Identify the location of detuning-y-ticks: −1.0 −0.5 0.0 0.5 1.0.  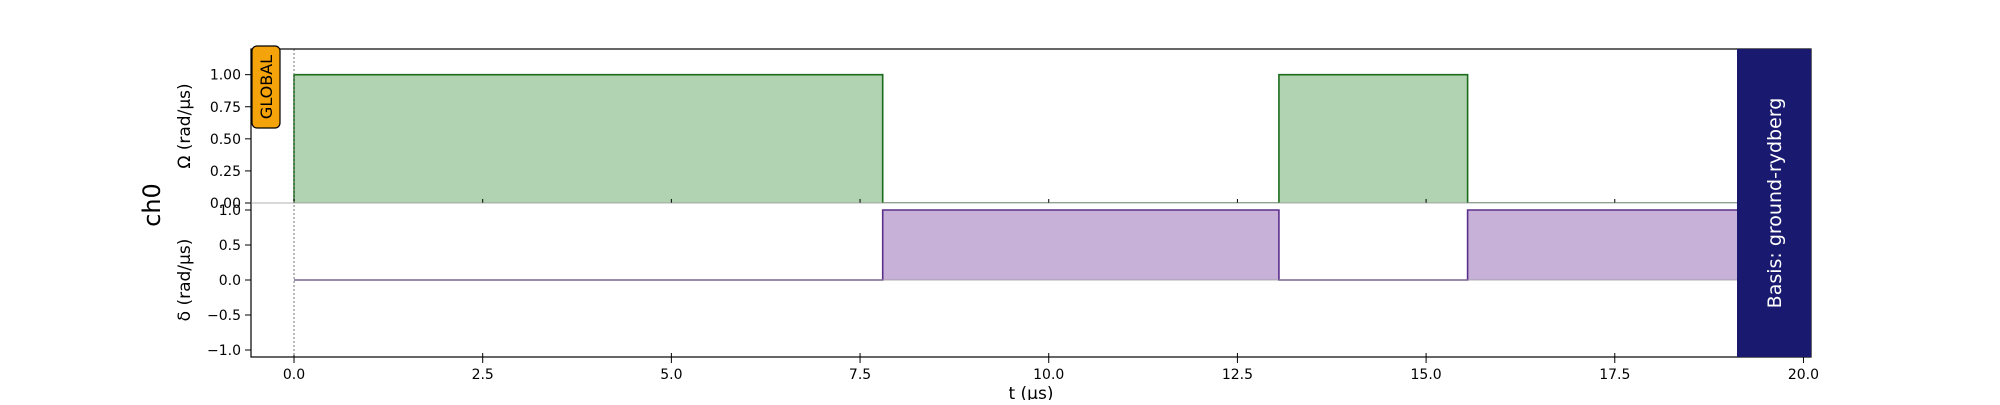
(229, 281).